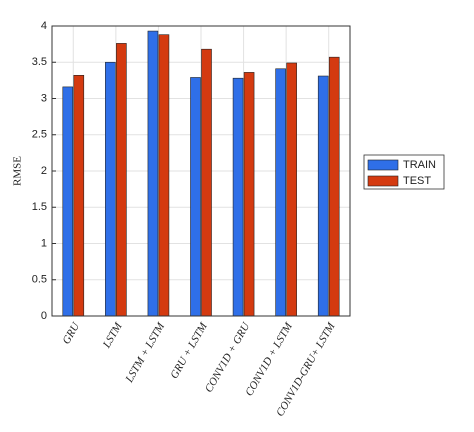 This screenshot has height=432, width=474. I want to click on legend-label: TRAIN, so click(419, 165).